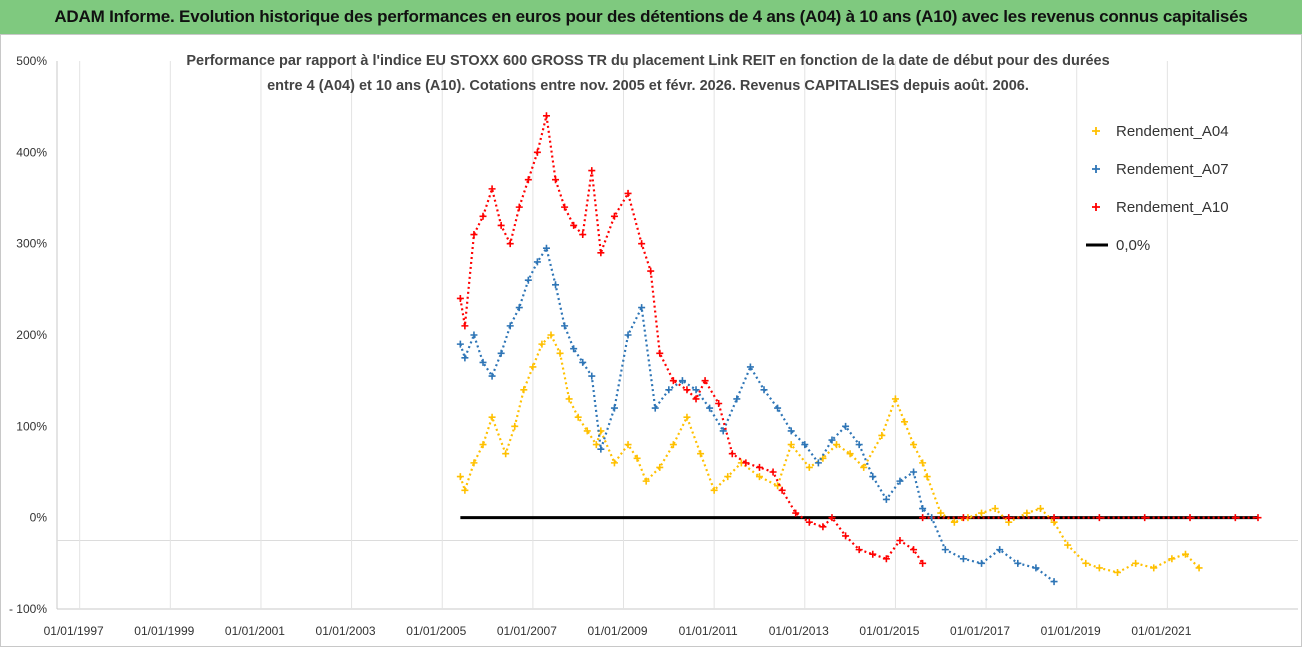 The width and height of the screenshot is (1302, 647). I want to click on x-tick-label: 01/01/2017, so click(980, 631).